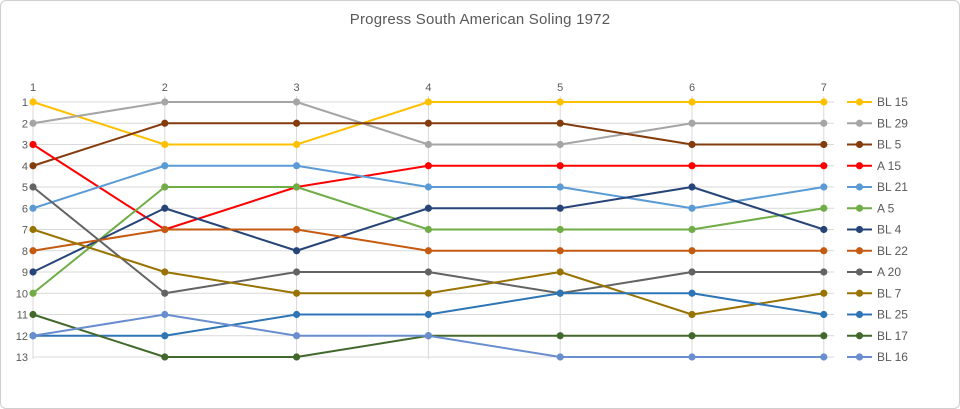  What do you see at coordinates (874, 293) in the screenshot?
I see `legend-item-bl-7: BL 7` at bounding box center [874, 293].